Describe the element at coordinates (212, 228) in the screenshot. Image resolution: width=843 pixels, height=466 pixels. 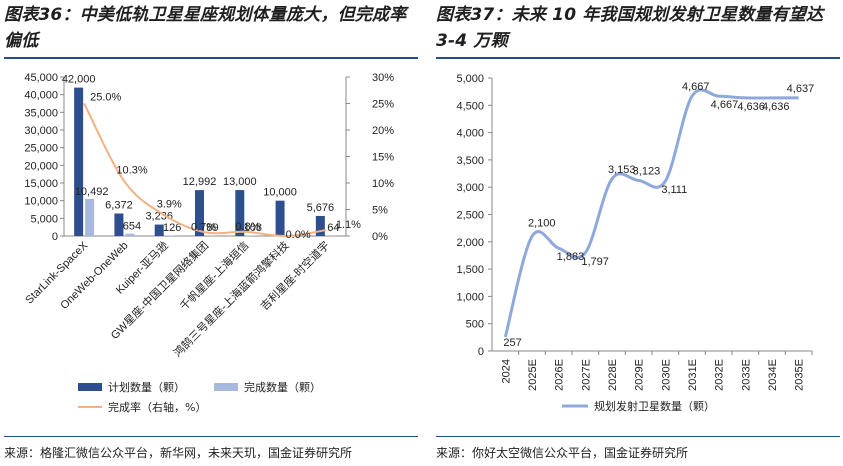
I see `done-bar-label: 89` at that location.